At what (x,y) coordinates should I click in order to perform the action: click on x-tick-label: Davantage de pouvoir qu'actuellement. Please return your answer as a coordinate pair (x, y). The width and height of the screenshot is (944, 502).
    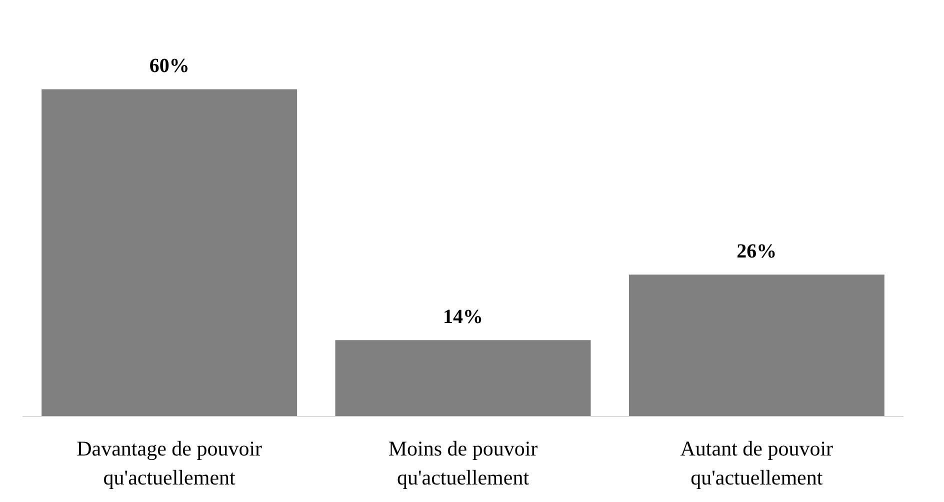
    Looking at the image, I should click on (169, 463).